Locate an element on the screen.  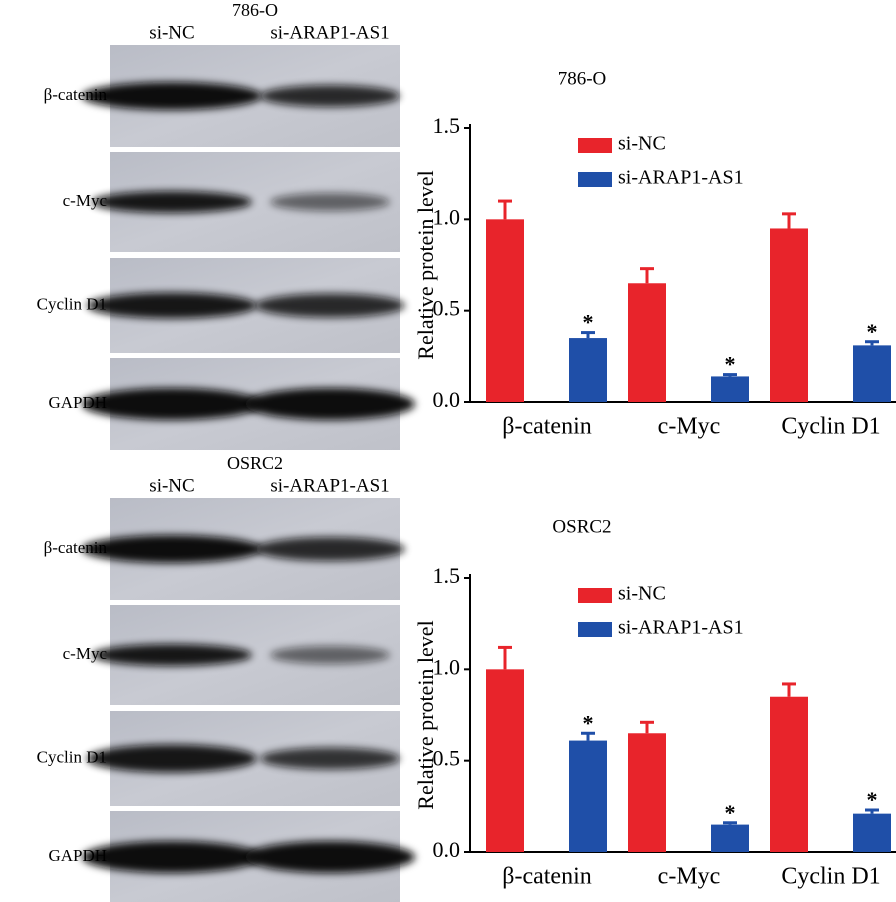
blot-title: 786-O is located at coordinates (255, 10).